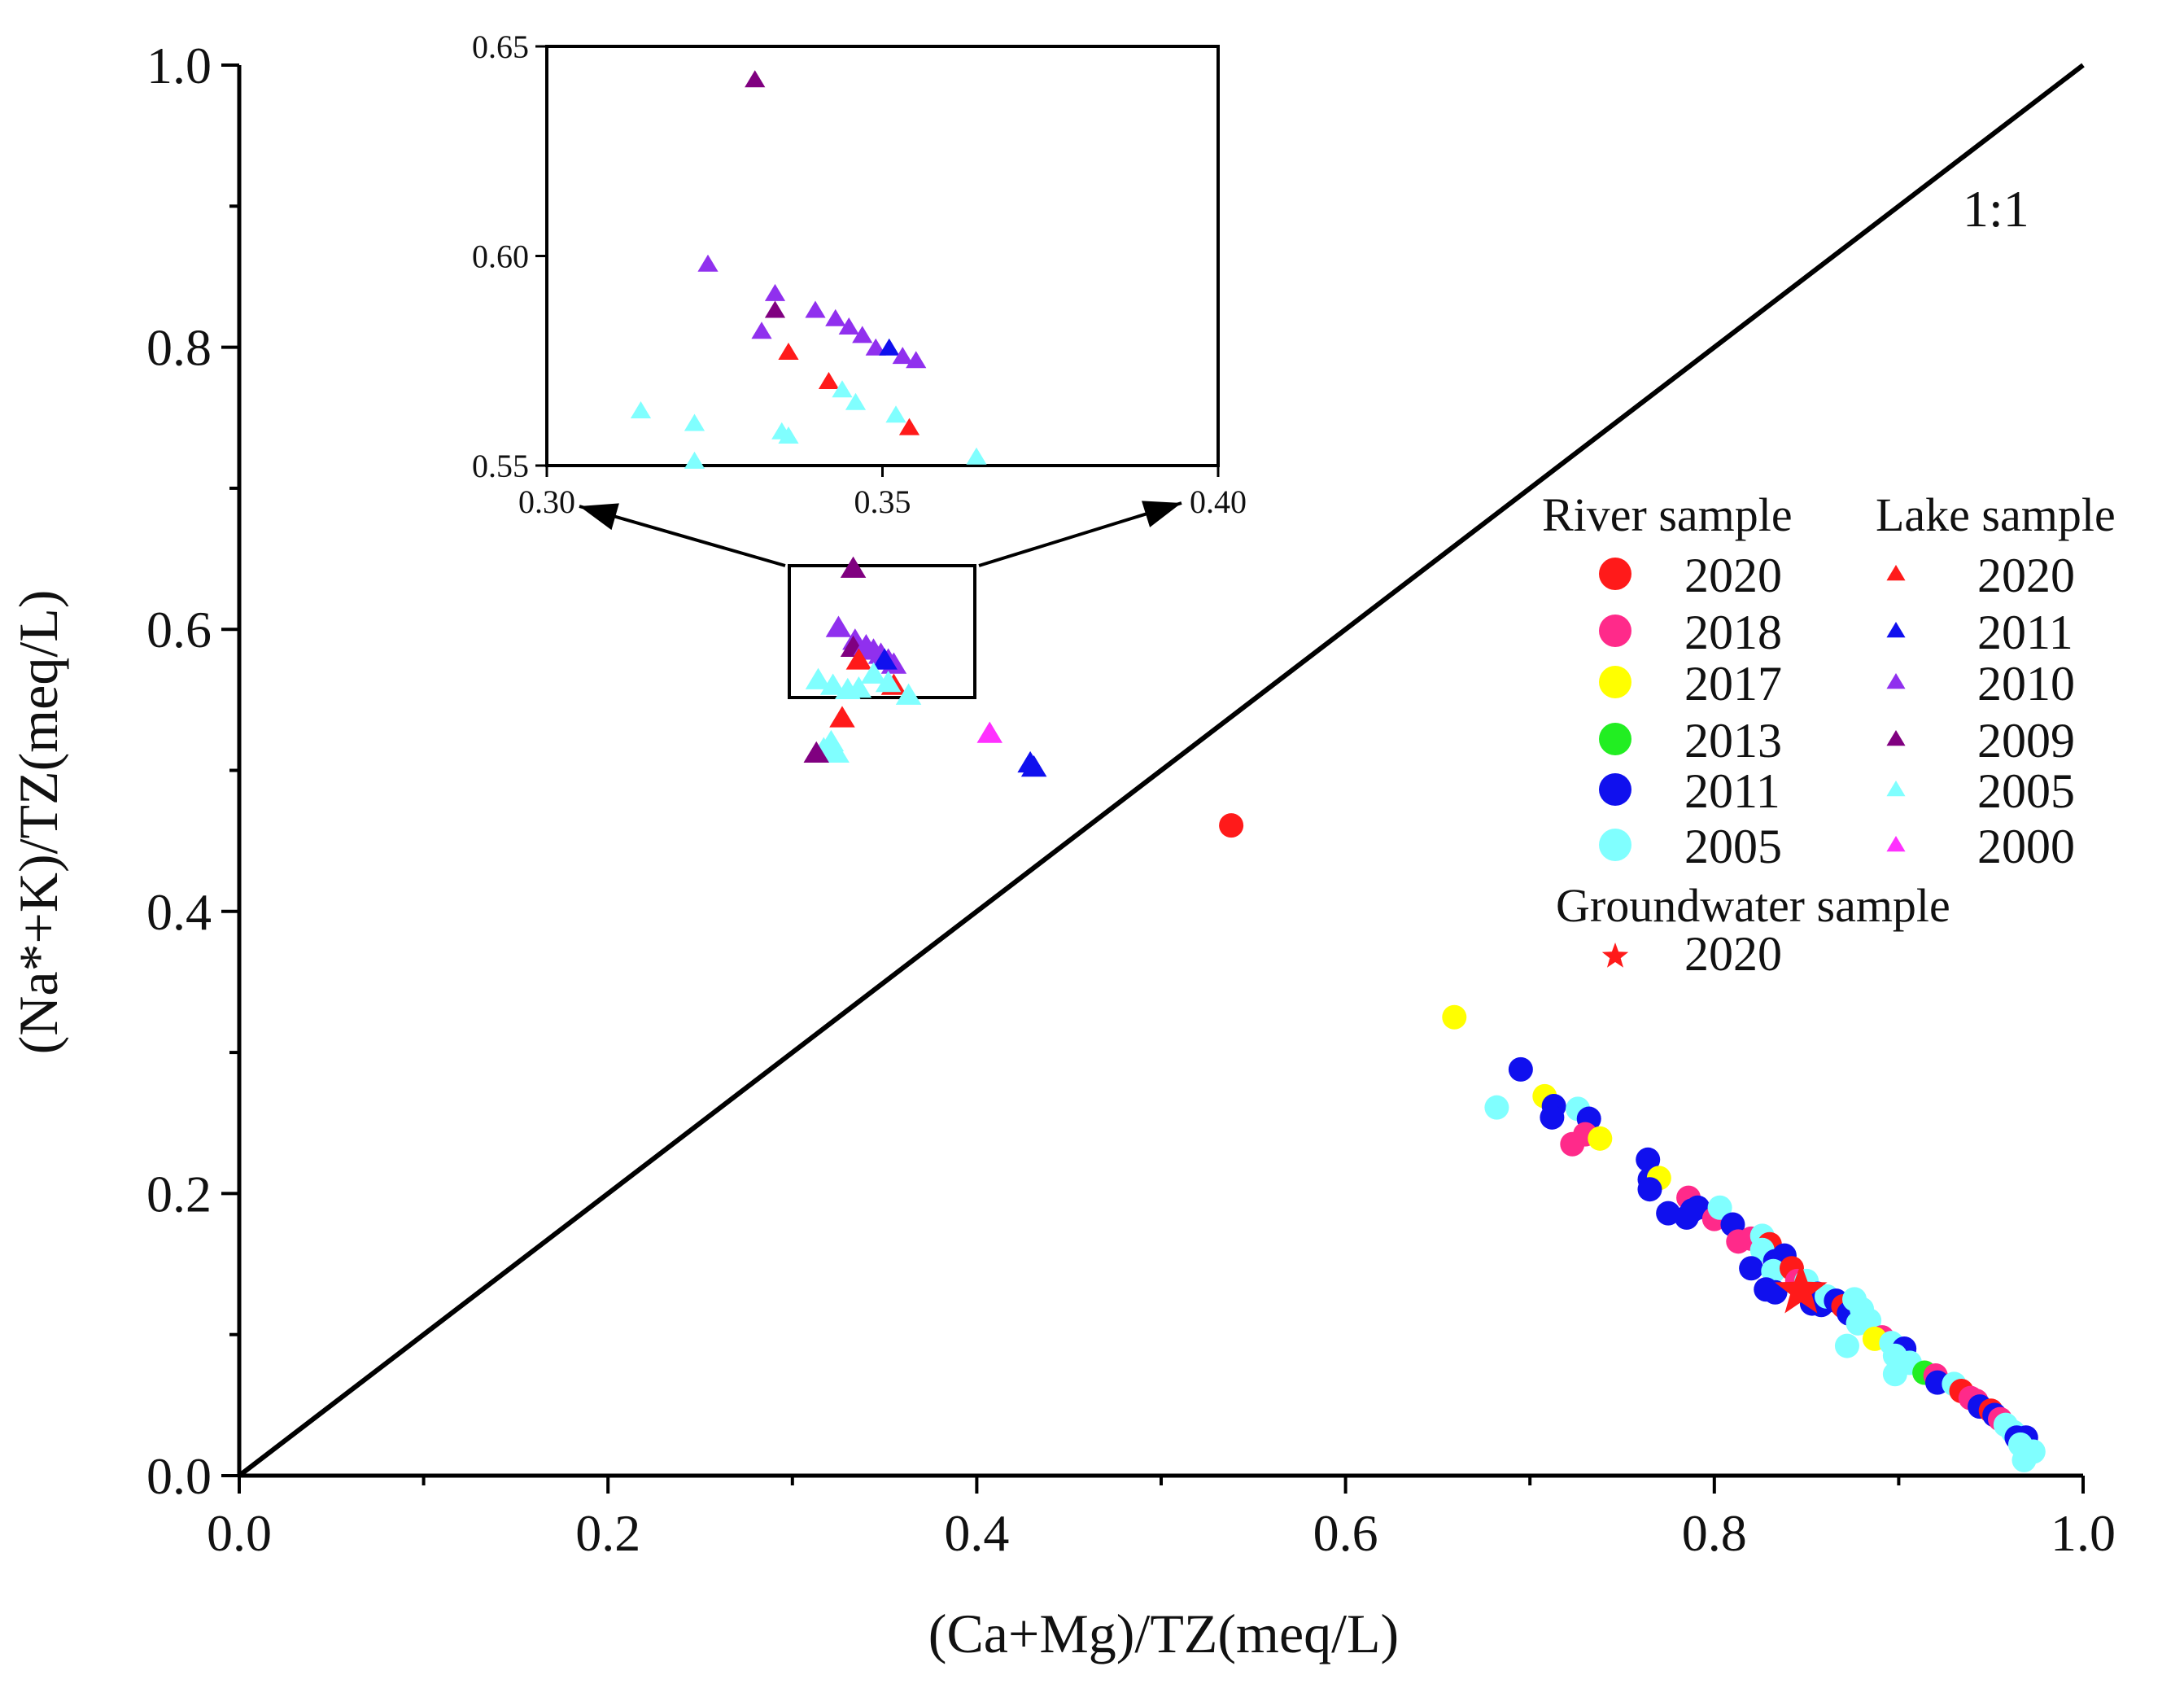  I want to click on inset-zoom-plot: 0.30 0.35 0.40 0.55 0.60 0.65, so click(860, 274).